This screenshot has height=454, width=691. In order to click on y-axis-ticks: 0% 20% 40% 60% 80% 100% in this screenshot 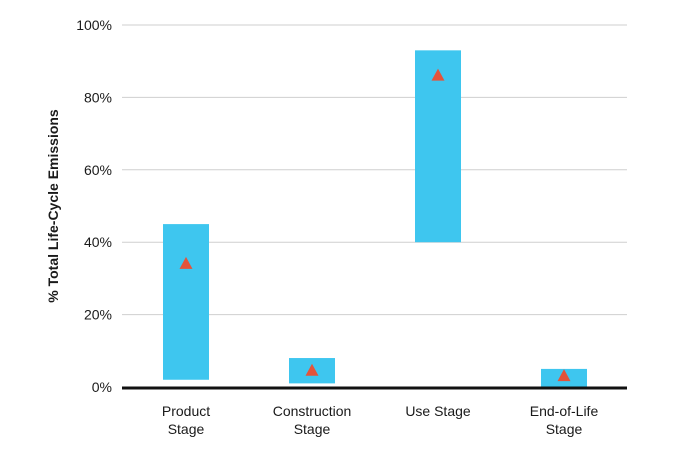, I will do `click(94, 206)`.